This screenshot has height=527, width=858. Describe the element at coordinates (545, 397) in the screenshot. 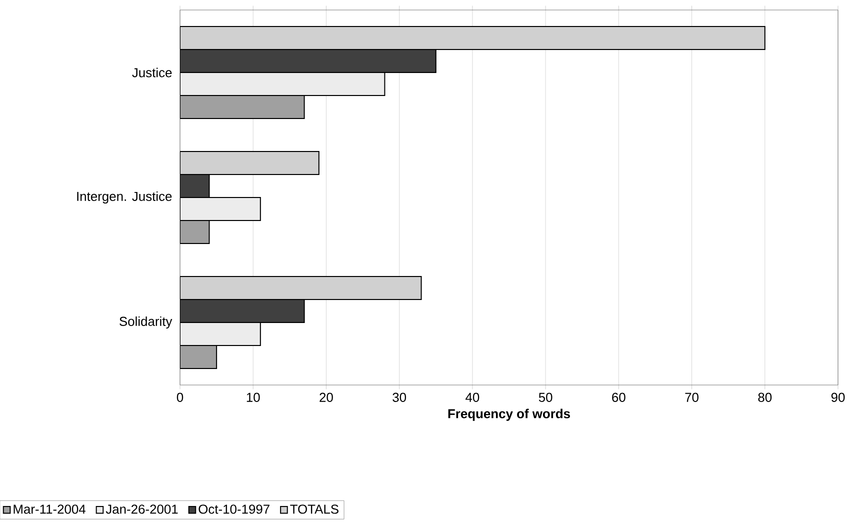

I see `x-tick-label: 50` at that location.